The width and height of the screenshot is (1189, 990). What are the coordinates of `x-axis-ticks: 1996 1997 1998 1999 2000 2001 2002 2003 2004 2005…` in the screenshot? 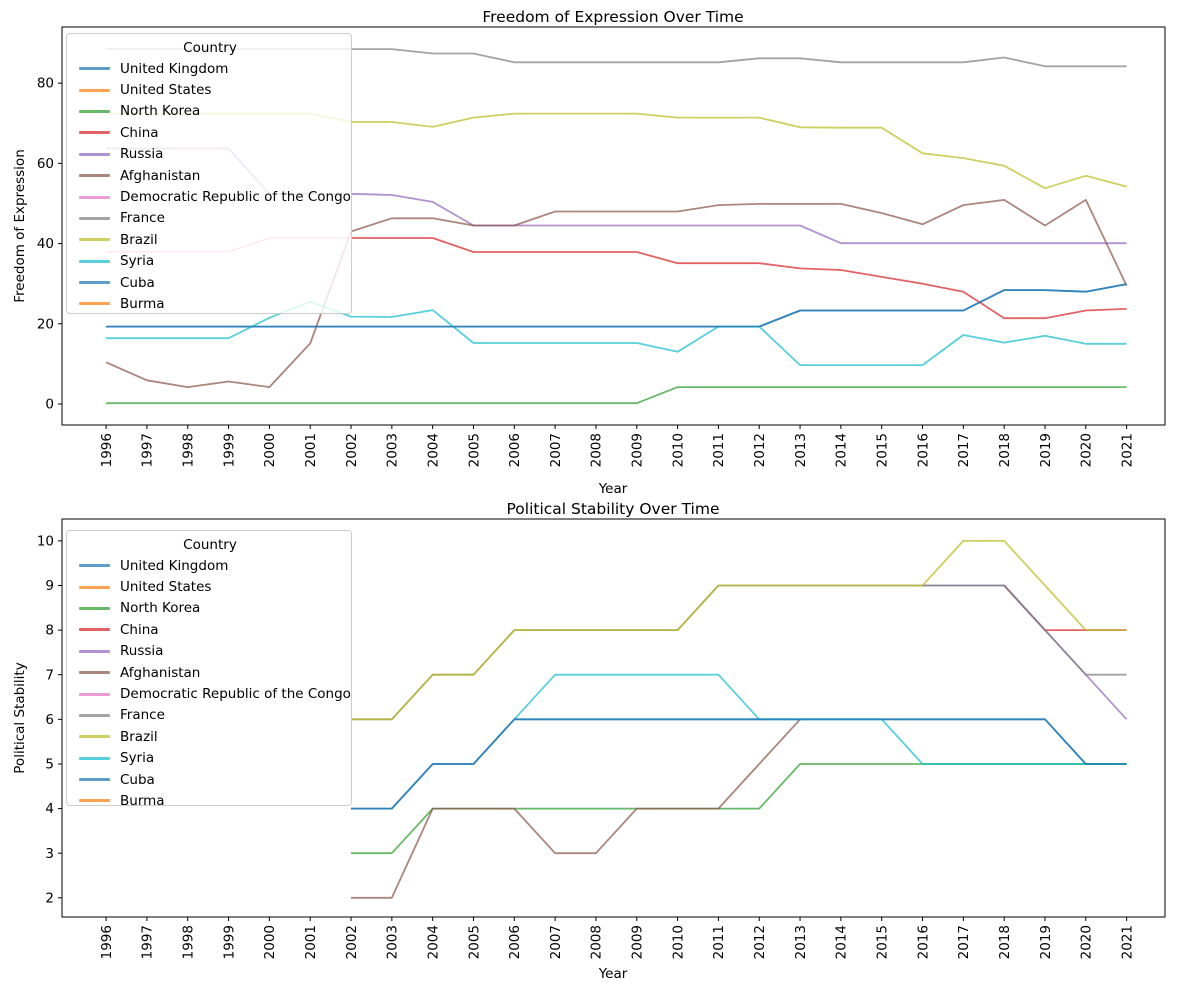 It's located at (617, 938).